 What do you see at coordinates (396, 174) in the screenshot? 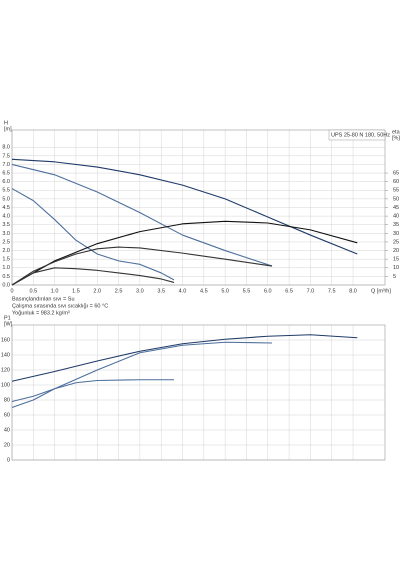
I see `y2-tick-label: 65` at bounding box center [396, 174].